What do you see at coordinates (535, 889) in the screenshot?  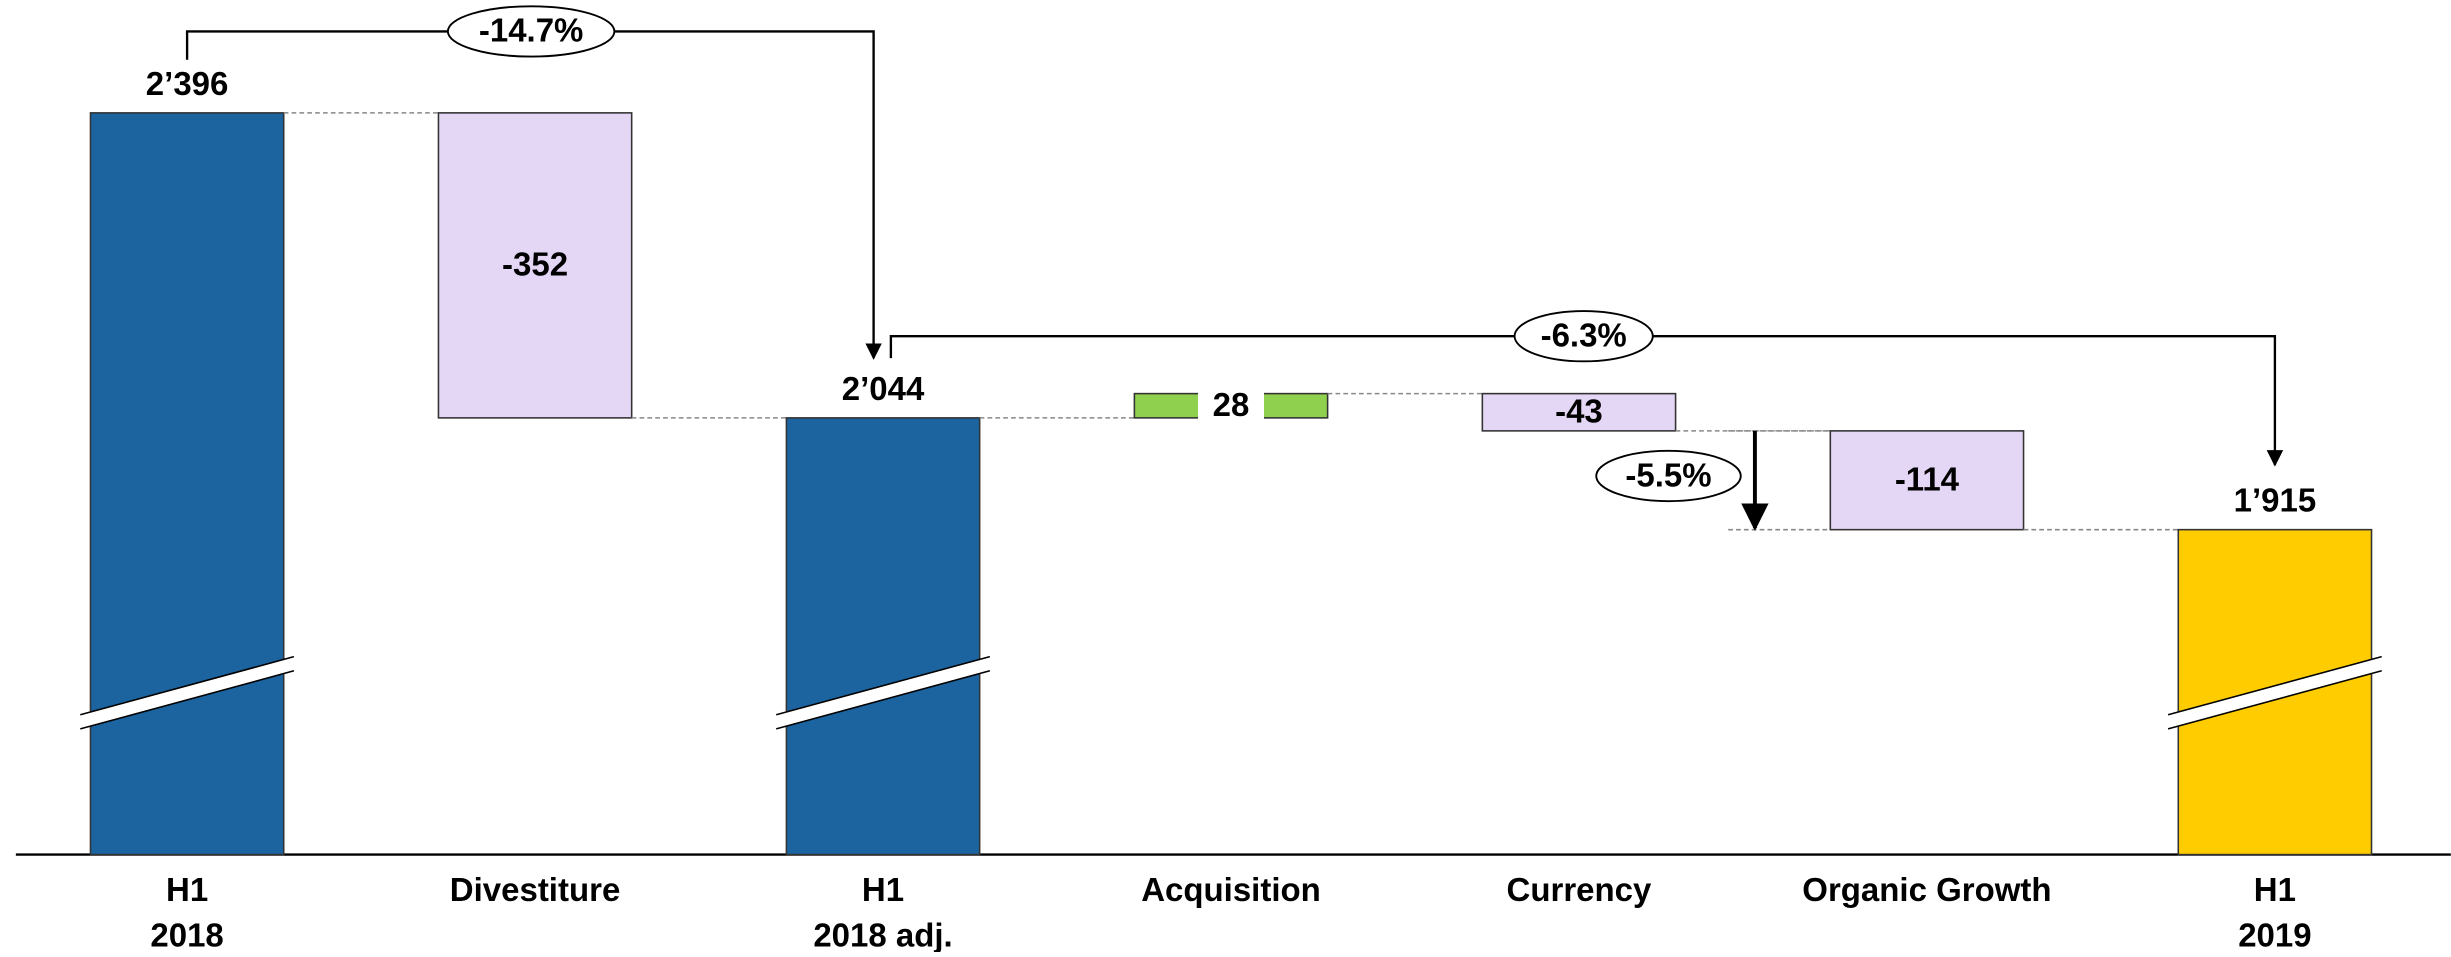 I see `x-tick-label: Divestiture` at bounding box center [535, 889].